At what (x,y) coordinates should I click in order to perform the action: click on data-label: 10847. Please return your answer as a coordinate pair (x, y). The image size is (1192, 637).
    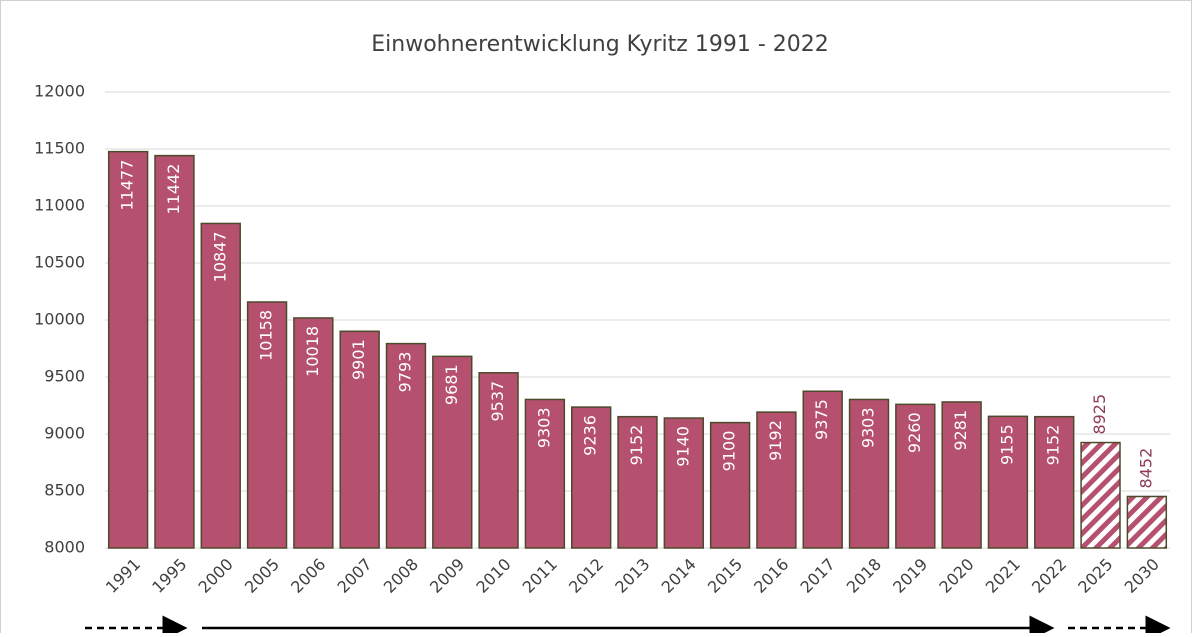
    Looking at the image, I should click on (219, 256).